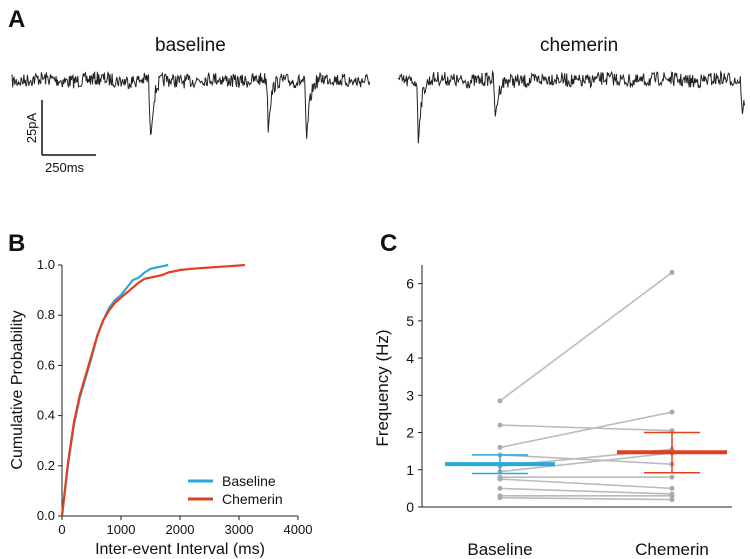 The image size is (750, 559). I want to click on b-y-tick-label: 0.4, so click(46, 415).